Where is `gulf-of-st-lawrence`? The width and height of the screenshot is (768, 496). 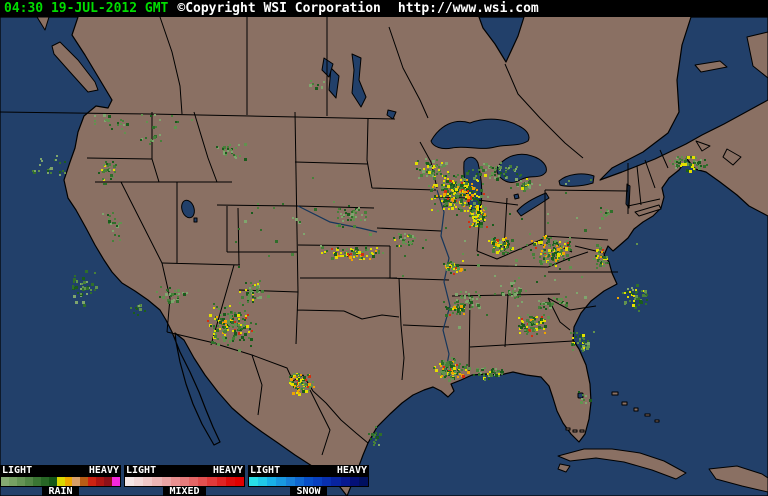
gulf-of-st-lawrence is located at coordinates (683, 98).